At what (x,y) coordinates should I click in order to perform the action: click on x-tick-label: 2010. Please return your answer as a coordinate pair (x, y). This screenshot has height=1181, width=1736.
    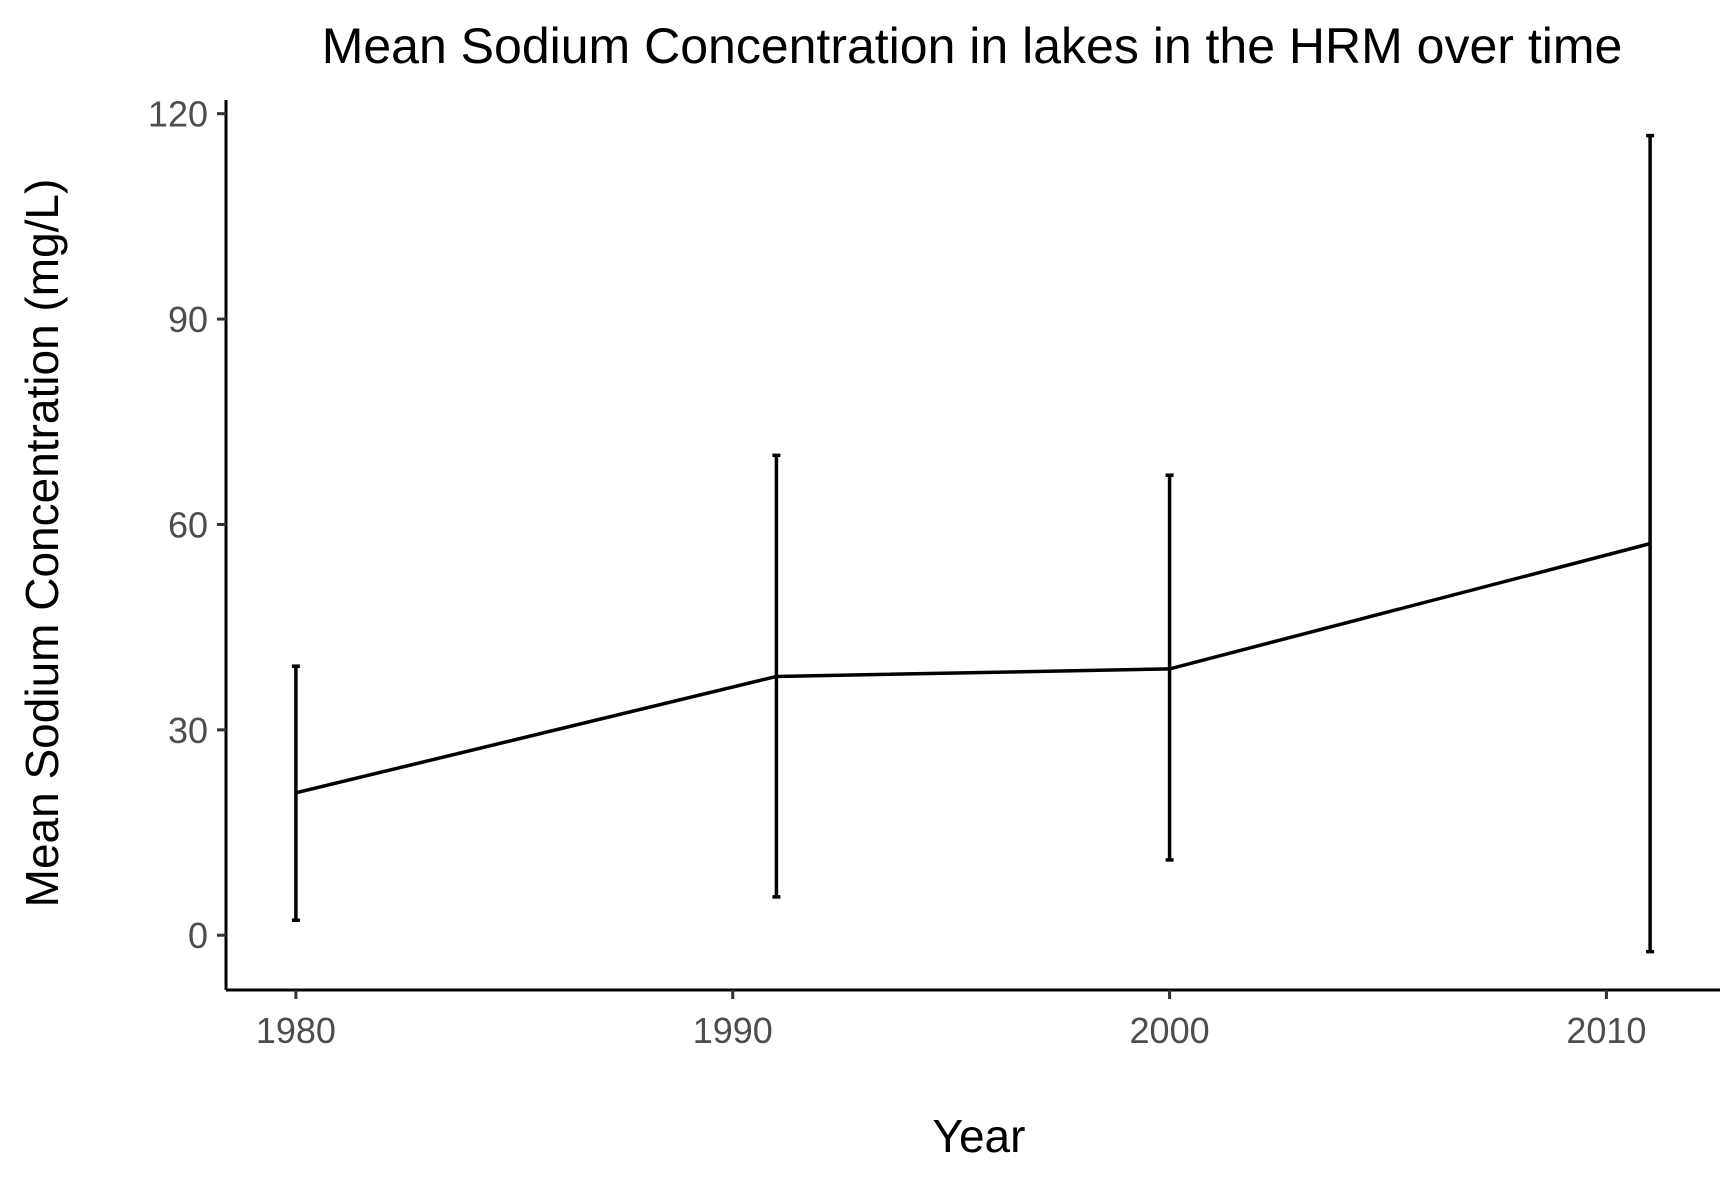
    Looking at the image, I should click on (1606, 1030).